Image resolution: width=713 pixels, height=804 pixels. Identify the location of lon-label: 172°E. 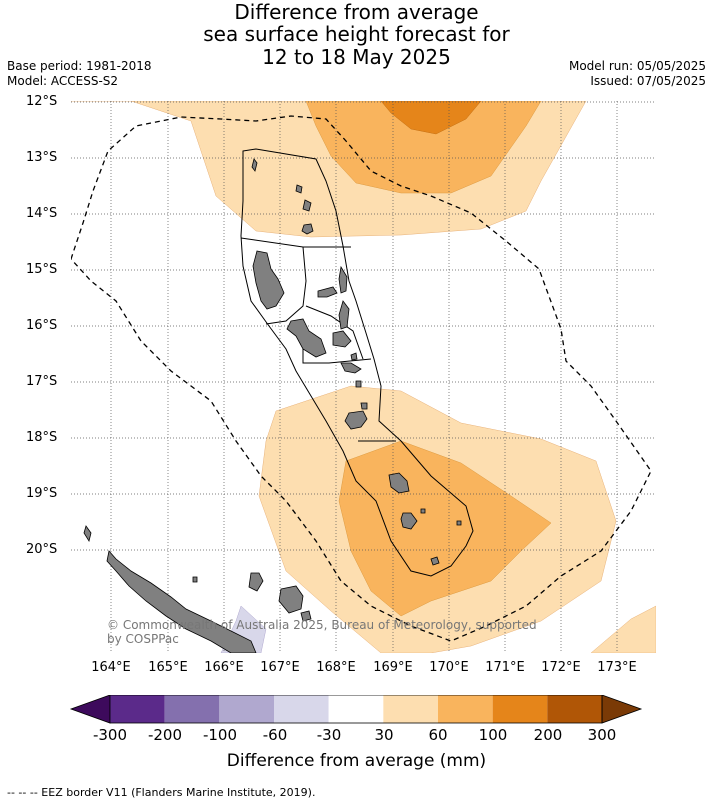
(561, 667).